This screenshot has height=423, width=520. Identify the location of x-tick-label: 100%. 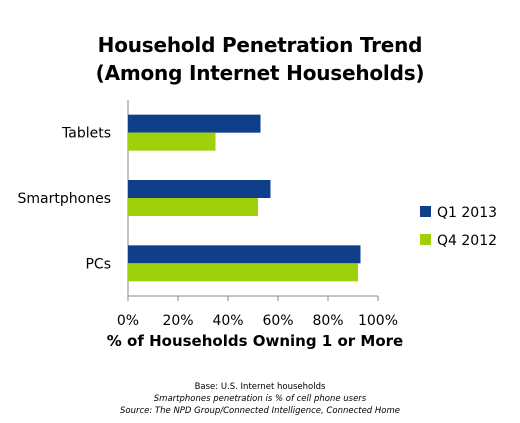
(378, 321).